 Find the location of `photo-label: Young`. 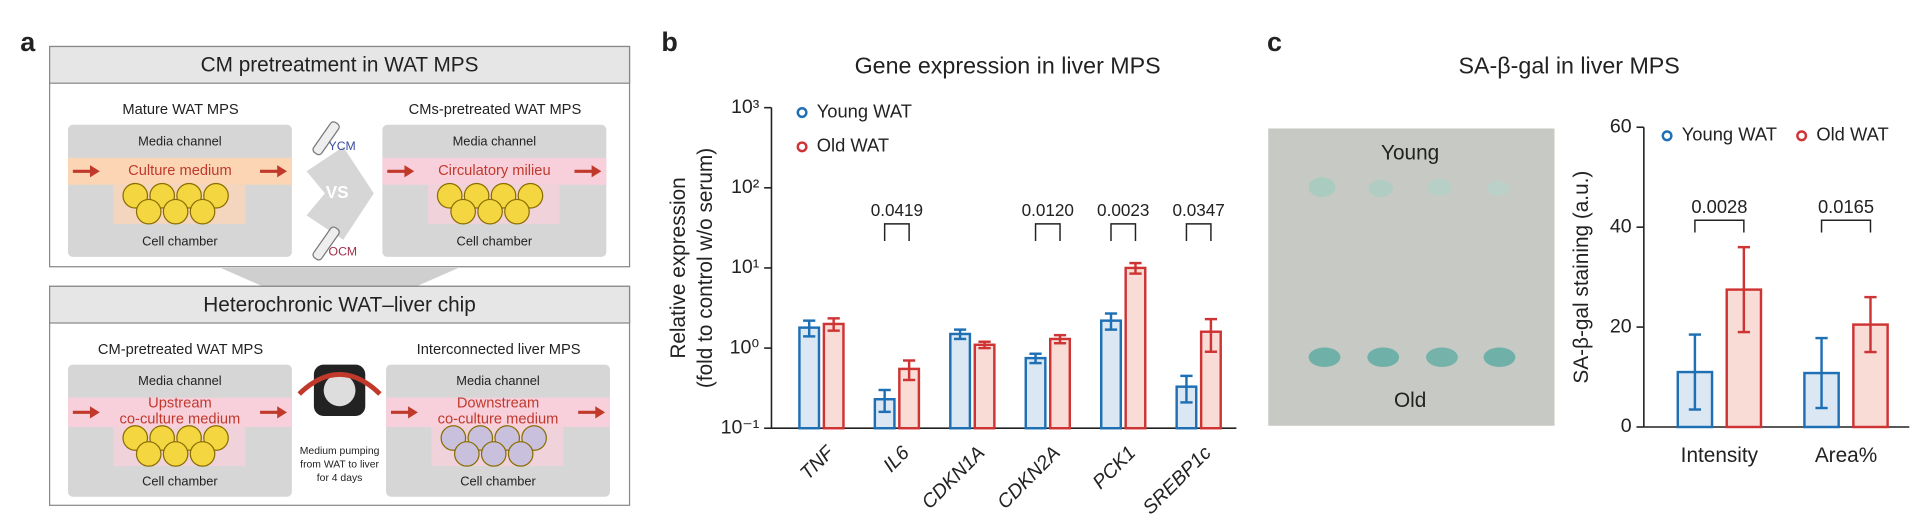

photo-label: Young is located at coordinates (1410, 153).